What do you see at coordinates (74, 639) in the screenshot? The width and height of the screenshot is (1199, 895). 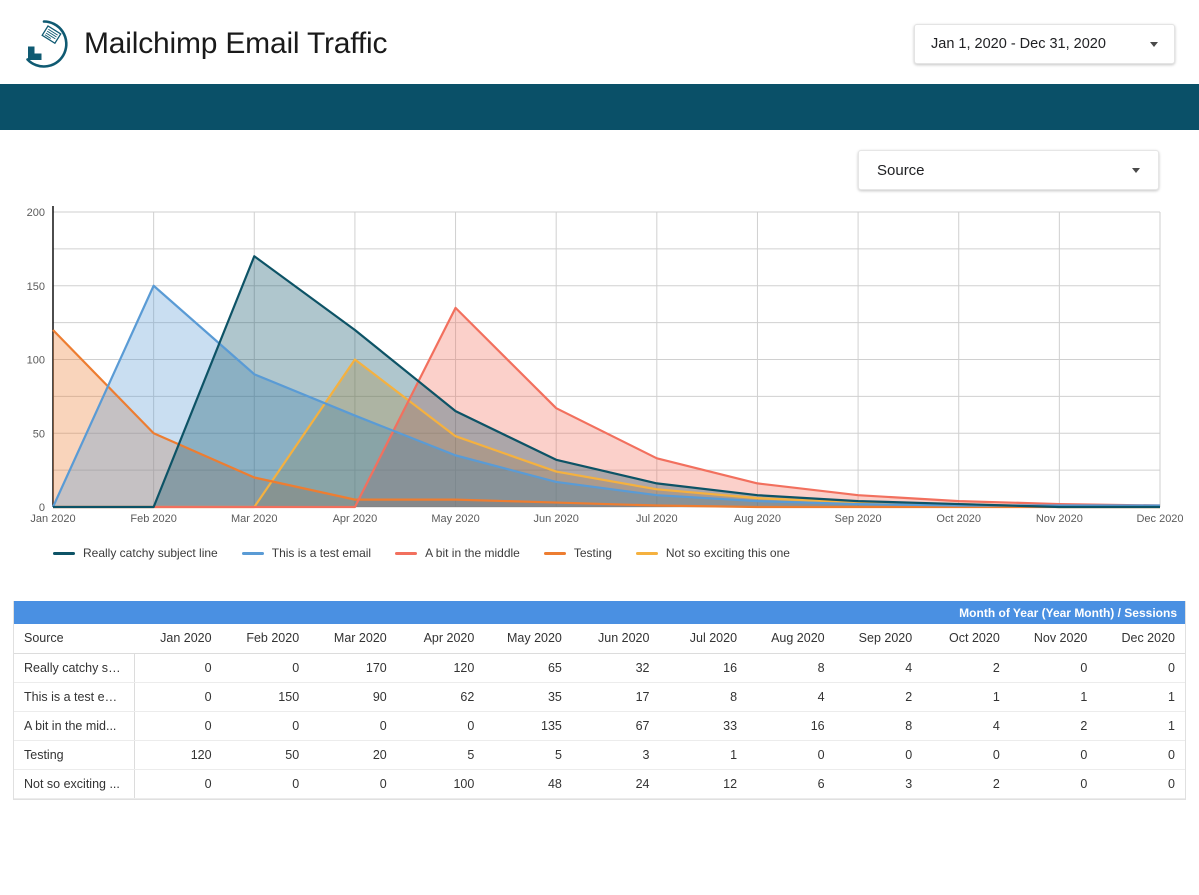 I see `table-col-header-source: Source` at bounding box center [74, 639].